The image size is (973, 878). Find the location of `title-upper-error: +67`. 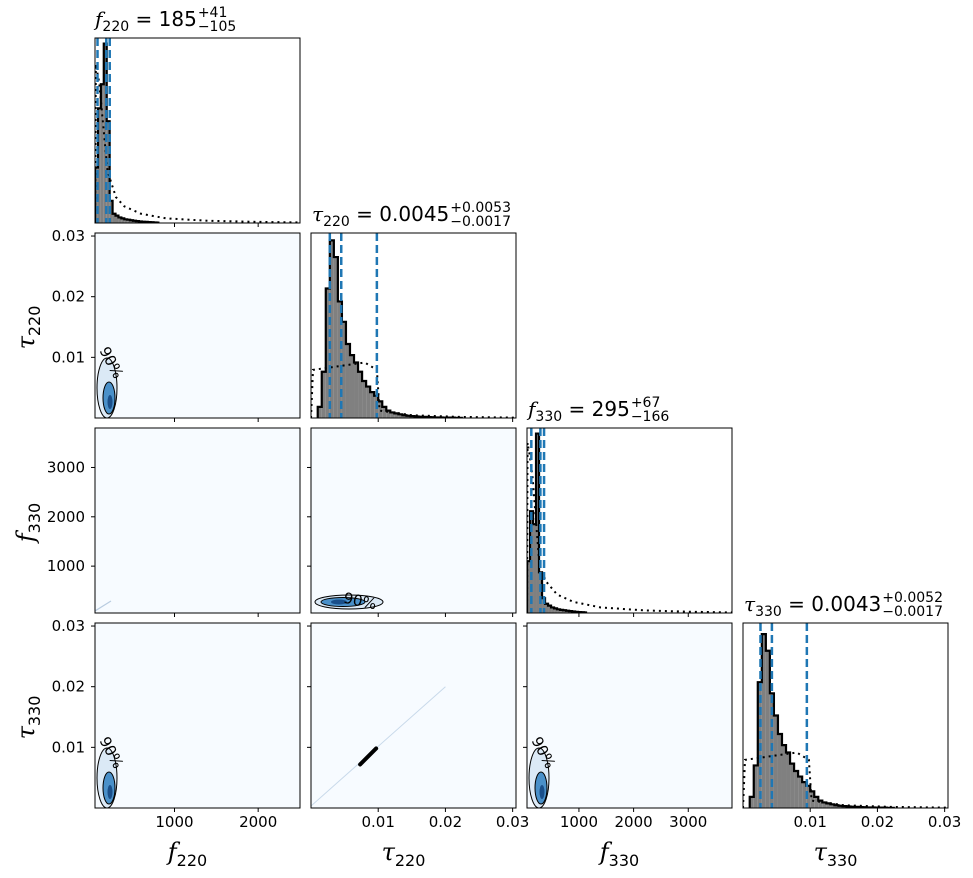

title-upper-error: +67 is located at coordinates (646, 403).